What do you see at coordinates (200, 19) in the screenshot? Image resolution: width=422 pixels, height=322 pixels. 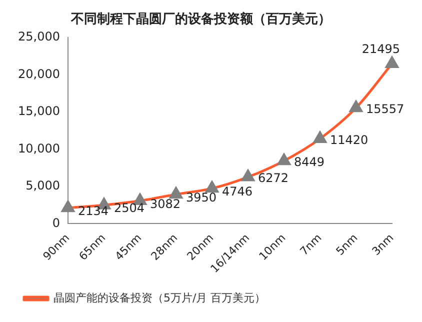 I see `chart-title: 不同制程下晶圆厂的设备投资额（百万美元）` at bounding box center [200, 19].